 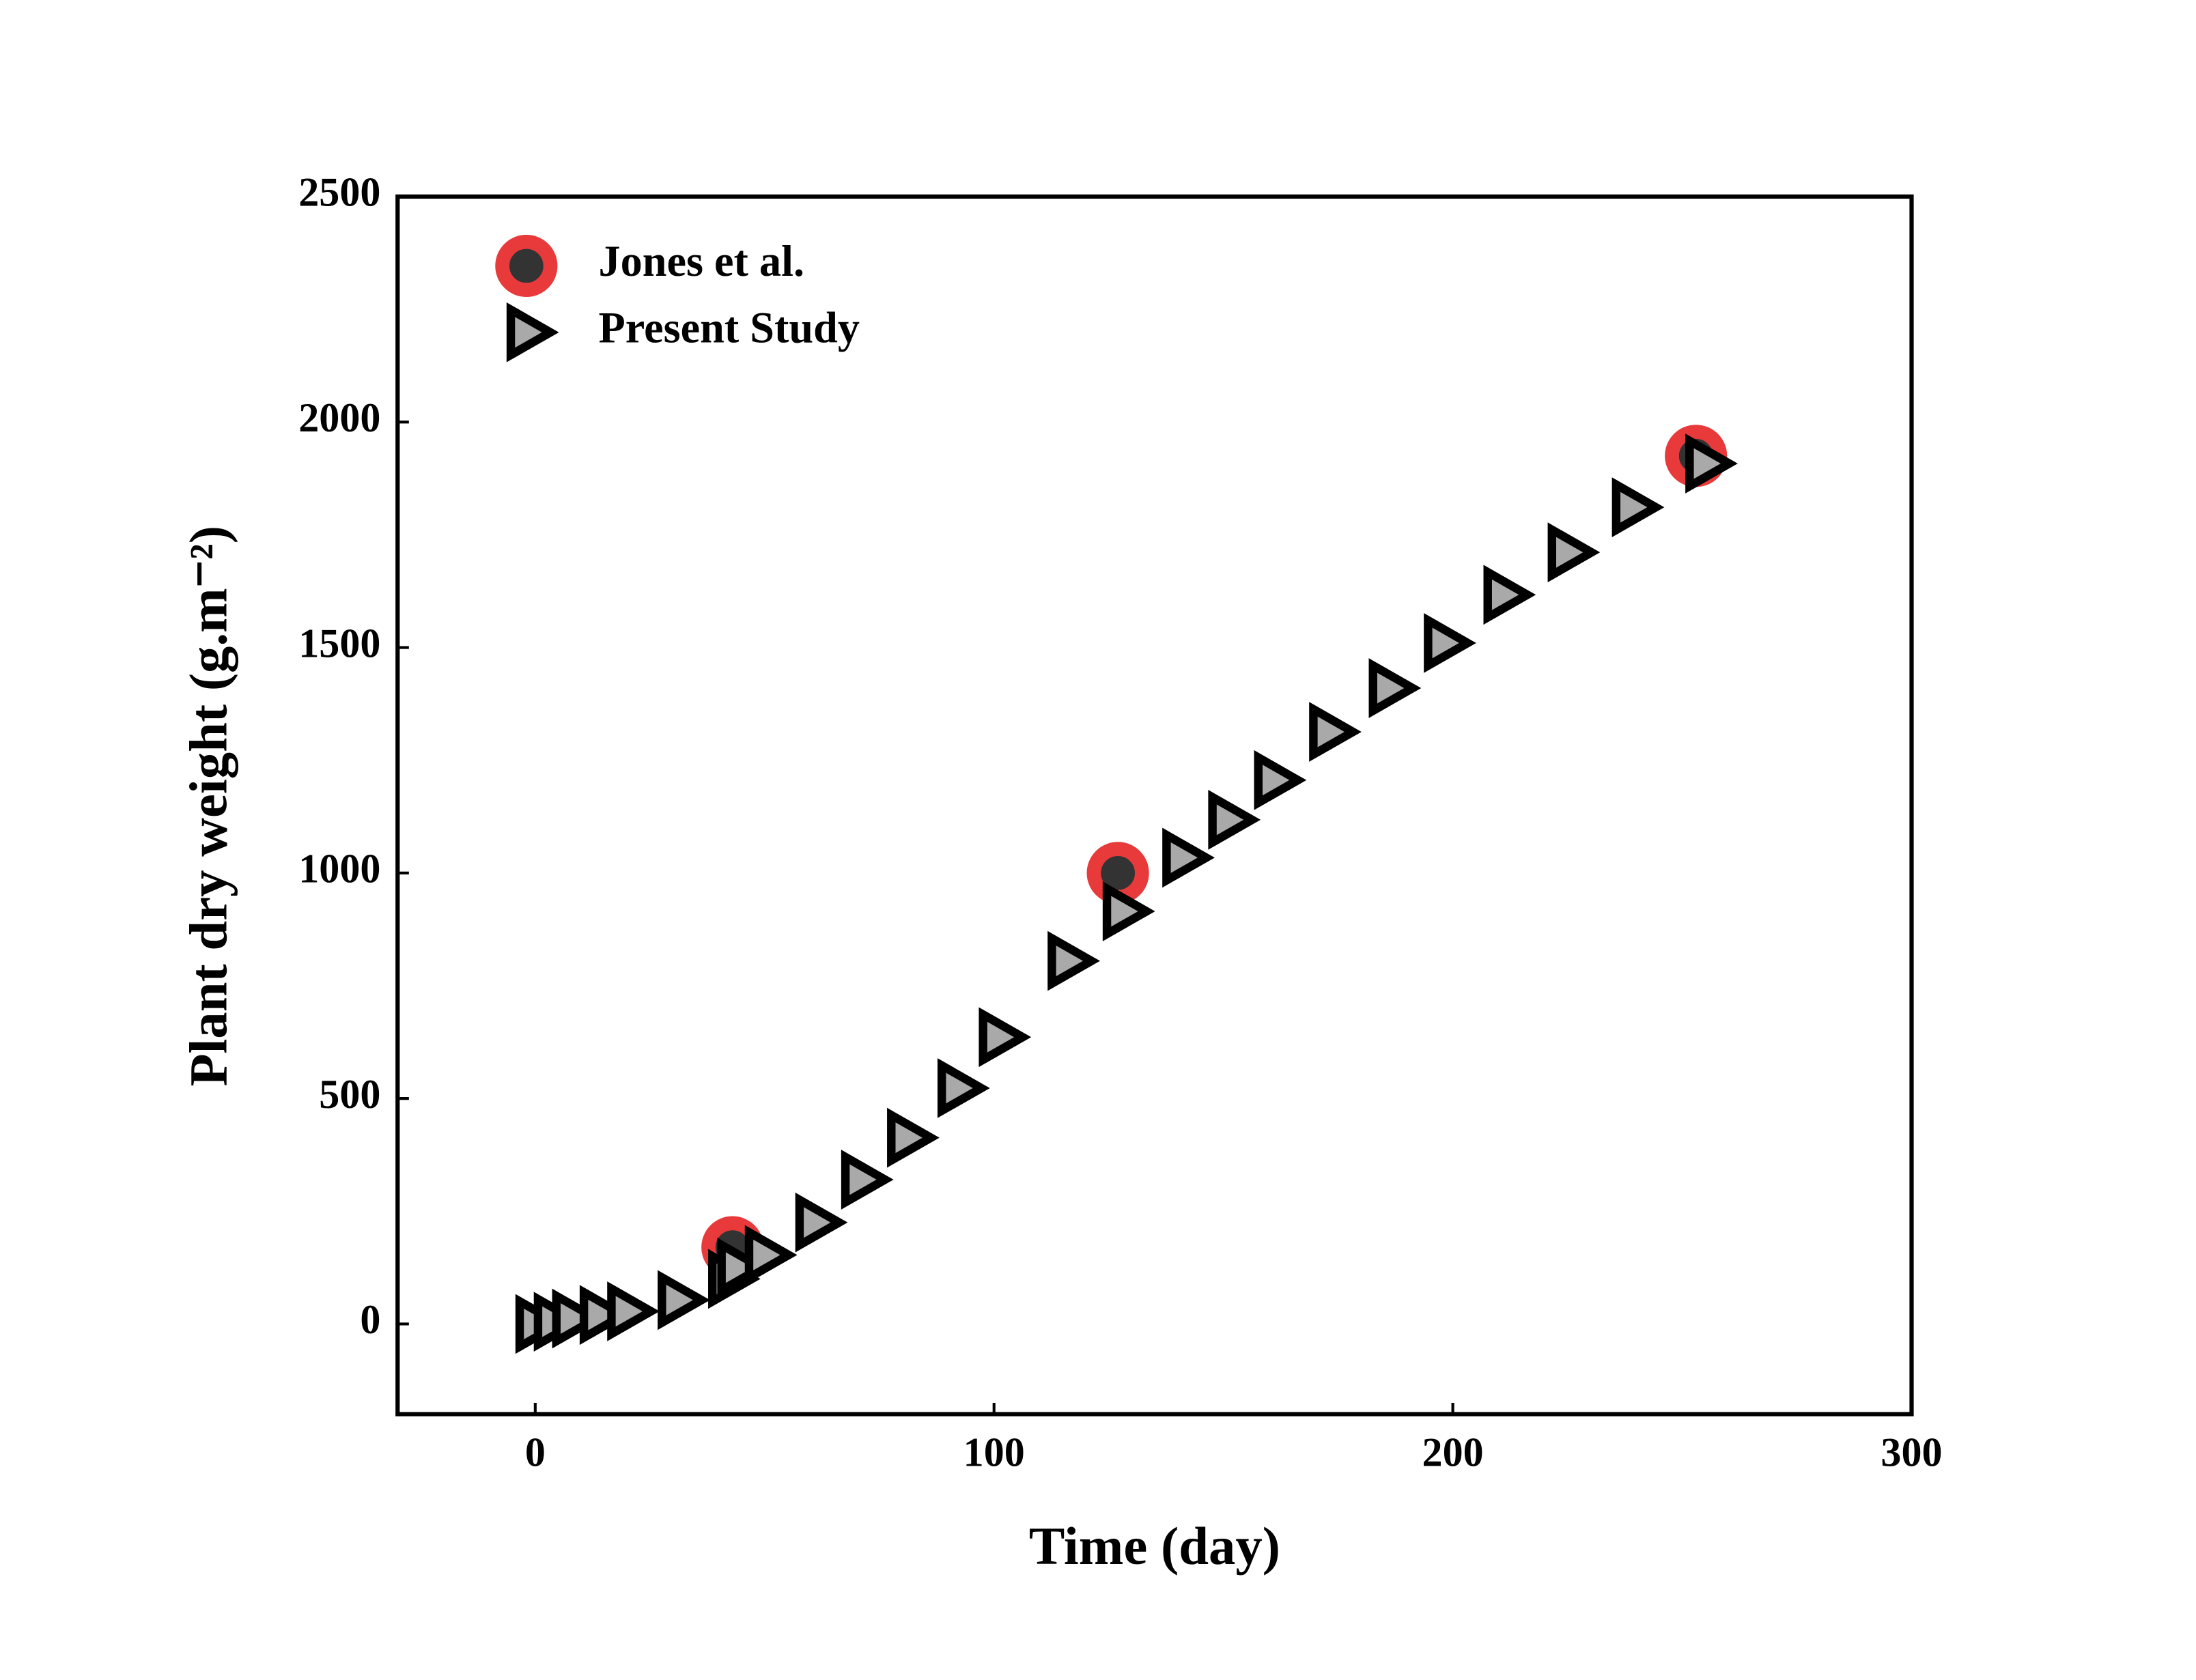 What do you see at coordinates (339, 643) in the screenshot?
I see `y-tick-label: 1500` at bounding box center [339, 643].